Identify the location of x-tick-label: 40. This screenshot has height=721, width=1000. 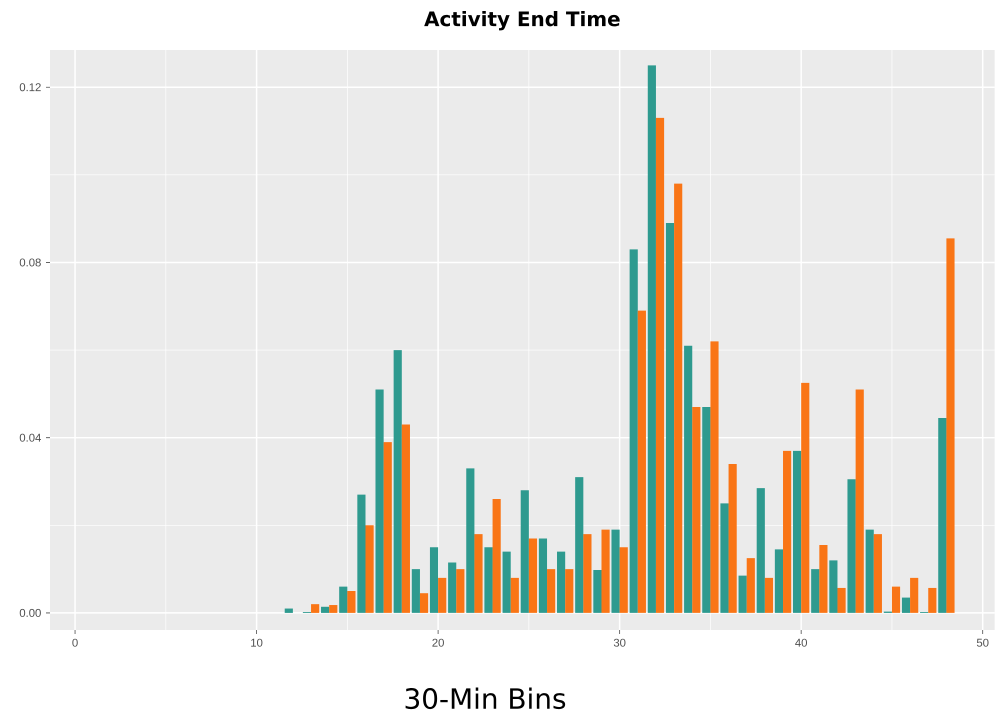
(801, 642).